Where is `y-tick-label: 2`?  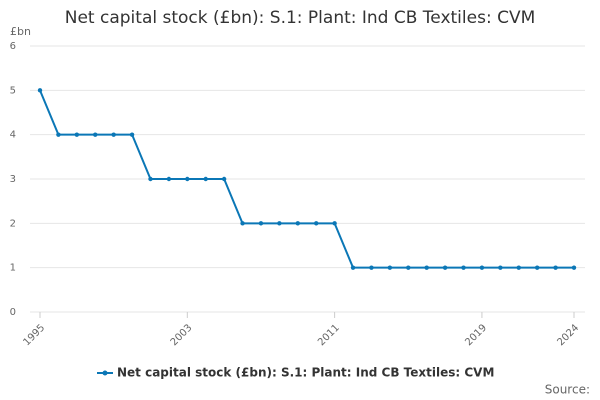
y-tick-label: 2 is located at coordinates (13, 223).